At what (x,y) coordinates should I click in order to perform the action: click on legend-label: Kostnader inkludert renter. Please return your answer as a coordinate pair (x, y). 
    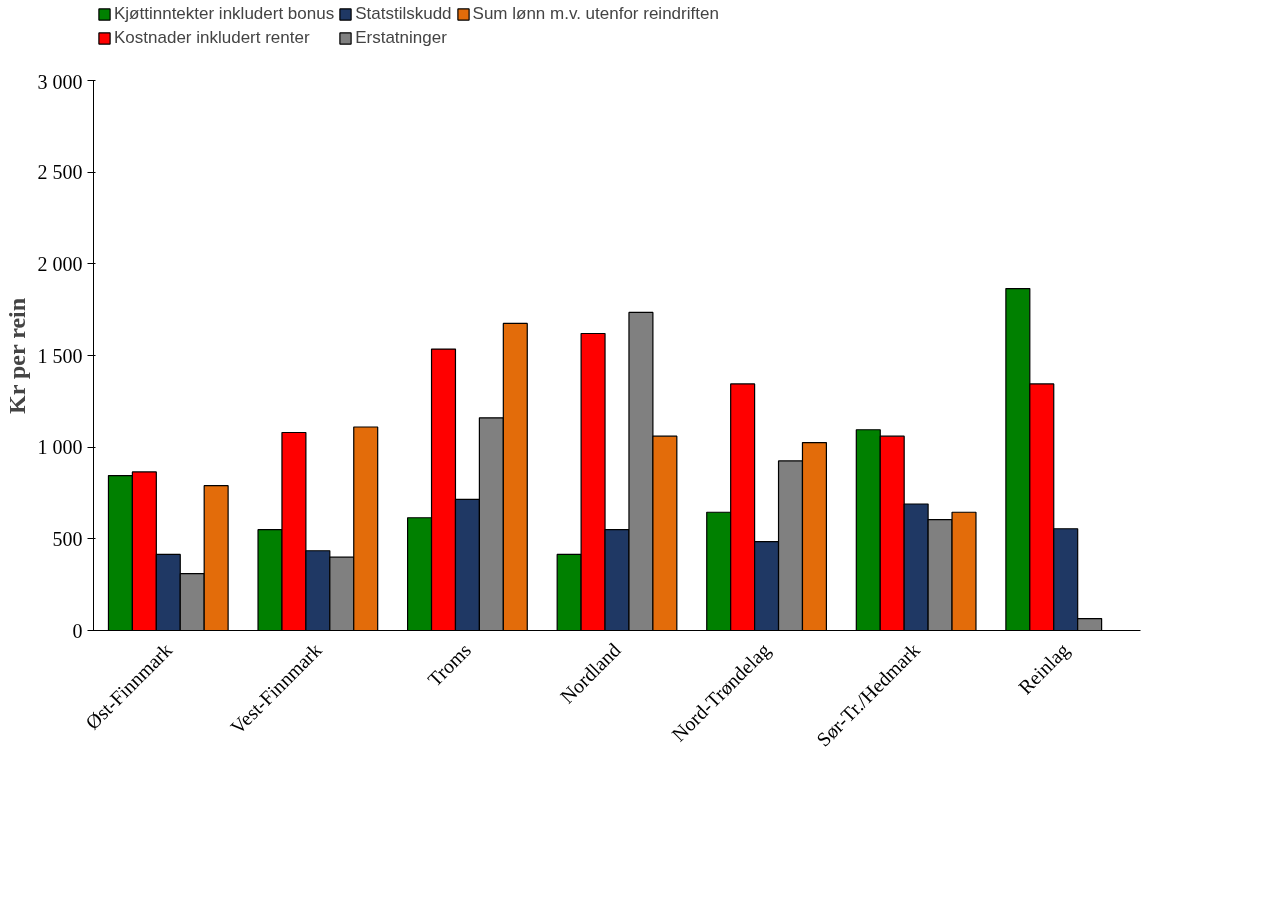
    Looking at the image, I should click on (212, 38).